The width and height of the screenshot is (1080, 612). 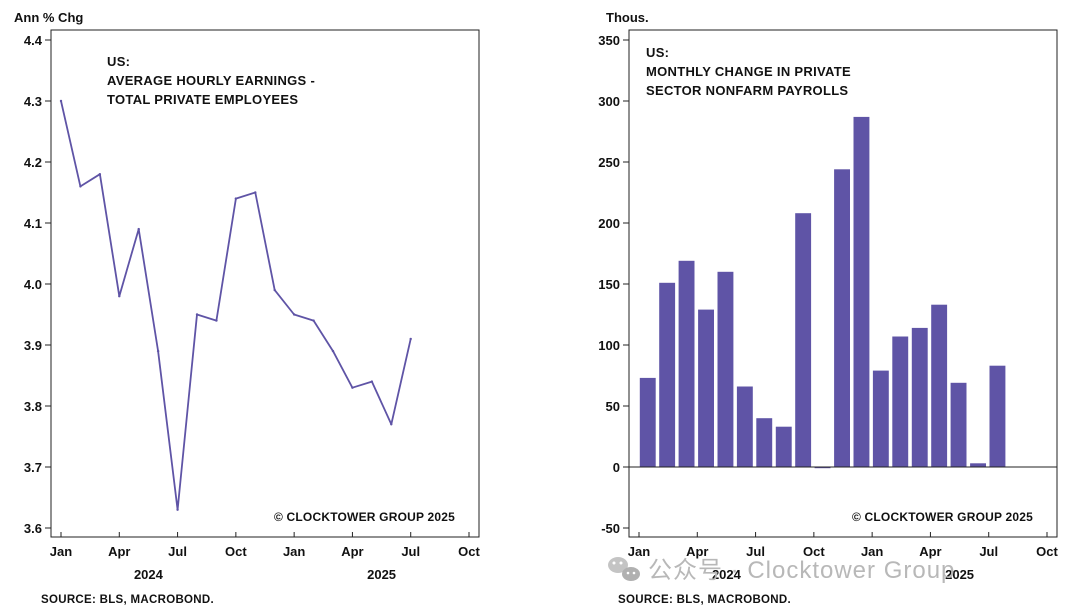 I want to click on y-tick-label: -50, so click(x=610, y=528).